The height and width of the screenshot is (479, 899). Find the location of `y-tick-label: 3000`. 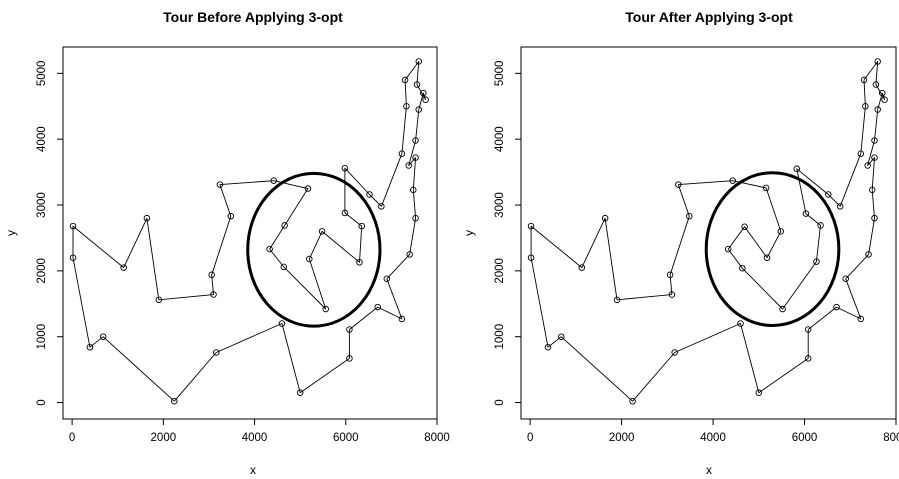

y-tick-label: 3000 is located at coordinates (42, 205).